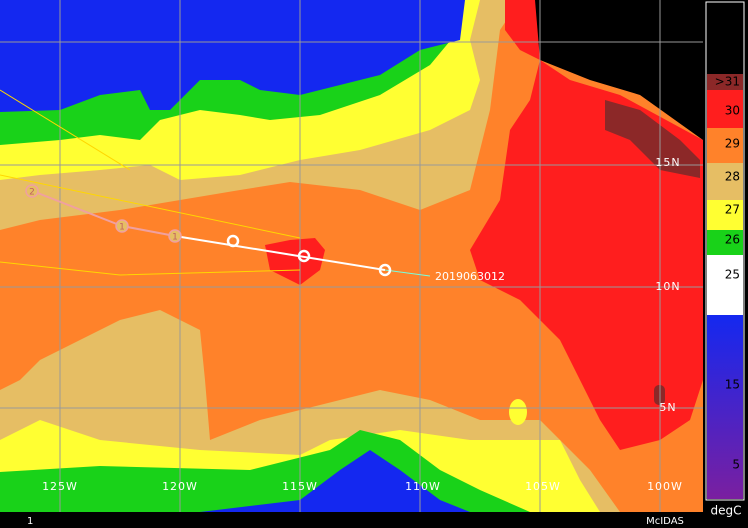 Image resolution: width=748 pixels, height=528 pixels. I want to click on lon-label: 110W, so click(423, 486).